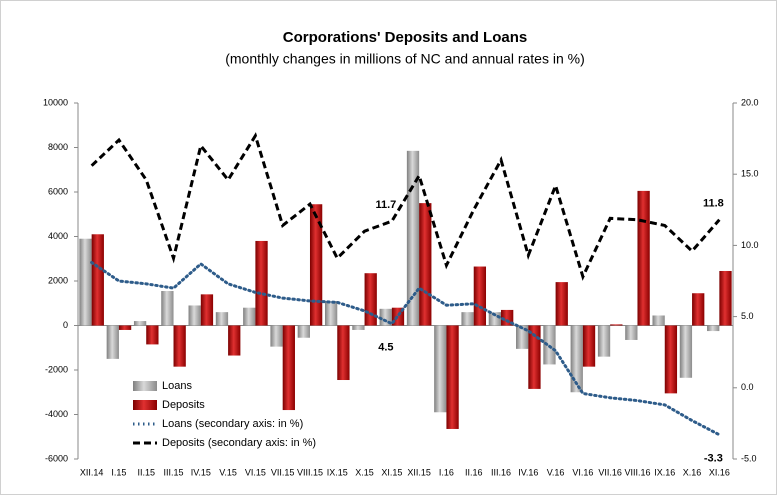 This screenshot has width=777, height=495. Describe the element at coordinates (692, 472) in the screenshot. I see `x-tick-label: X.16` at that location.